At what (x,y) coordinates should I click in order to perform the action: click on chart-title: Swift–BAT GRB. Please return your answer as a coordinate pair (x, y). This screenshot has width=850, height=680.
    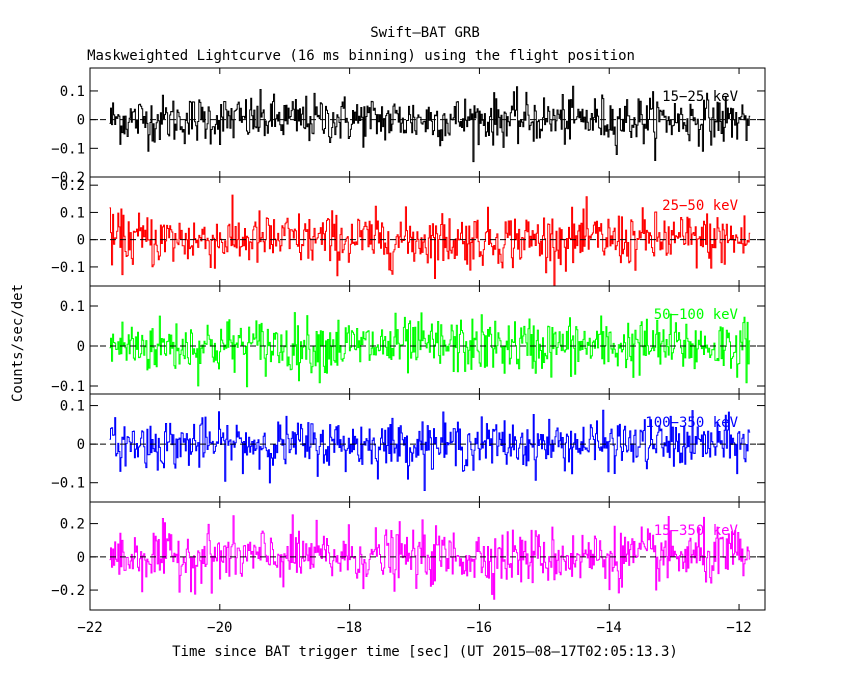
    Looking at the image, I should click on (425, 33).